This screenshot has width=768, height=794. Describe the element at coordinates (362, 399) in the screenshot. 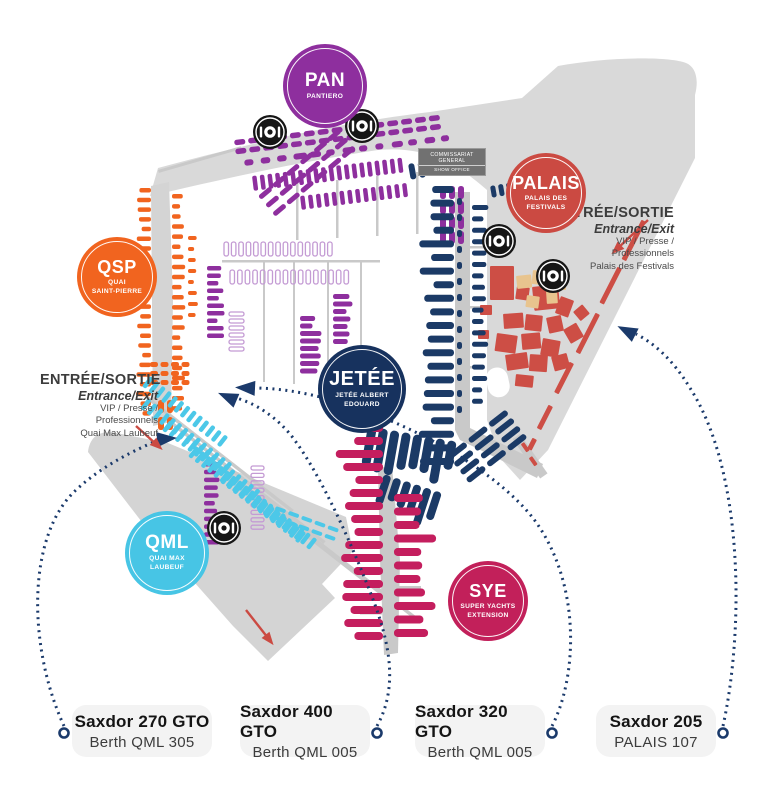

I see `zone-subtitle: JETÉE ALBERT EDOUARD` at that location.